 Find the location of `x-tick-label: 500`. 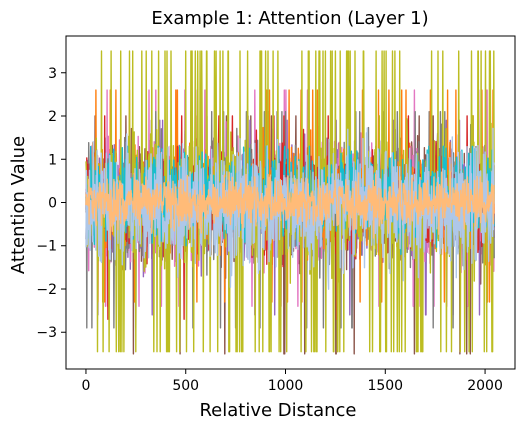

x-tick-label: 500 is located at coordinates (185, 386).